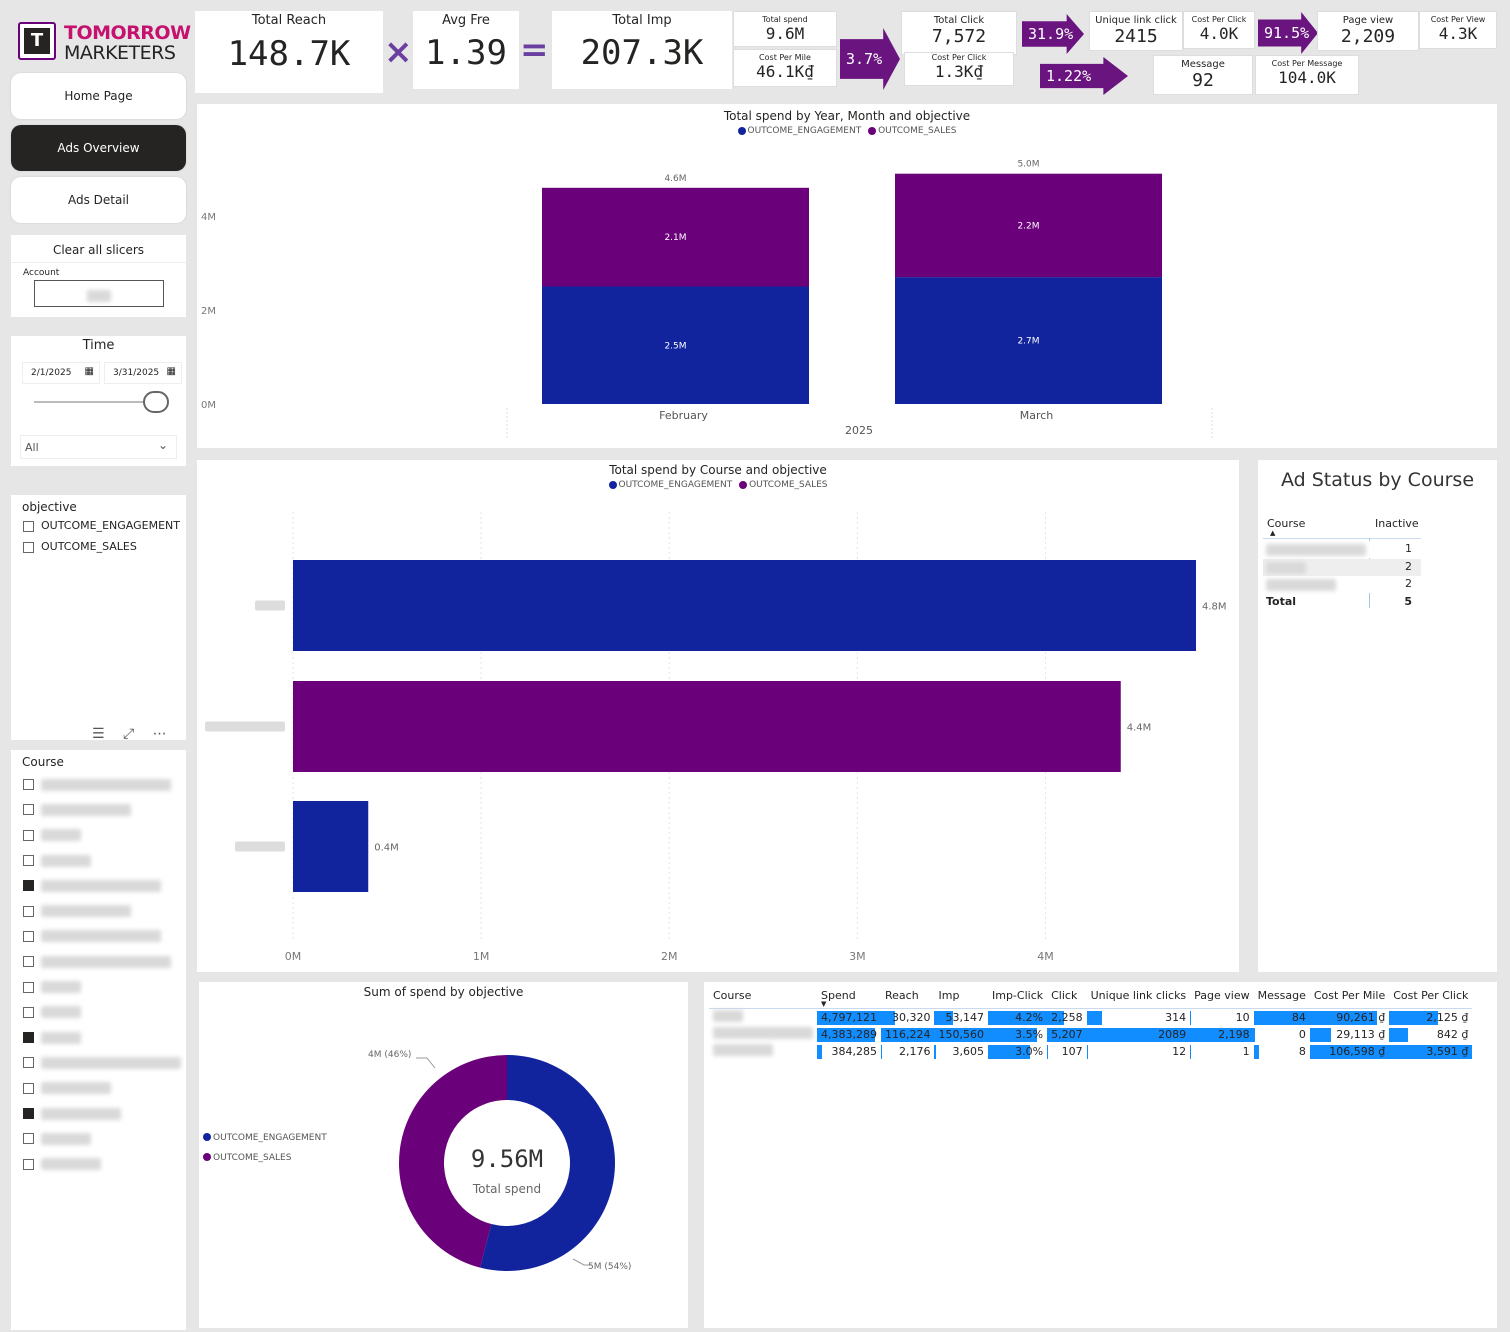 The image size is (1510, 1332). Describe the element at coordinates (61, 373) in the screenshot. I see `date-from-input: 2/1/2025 ▦` at that location.